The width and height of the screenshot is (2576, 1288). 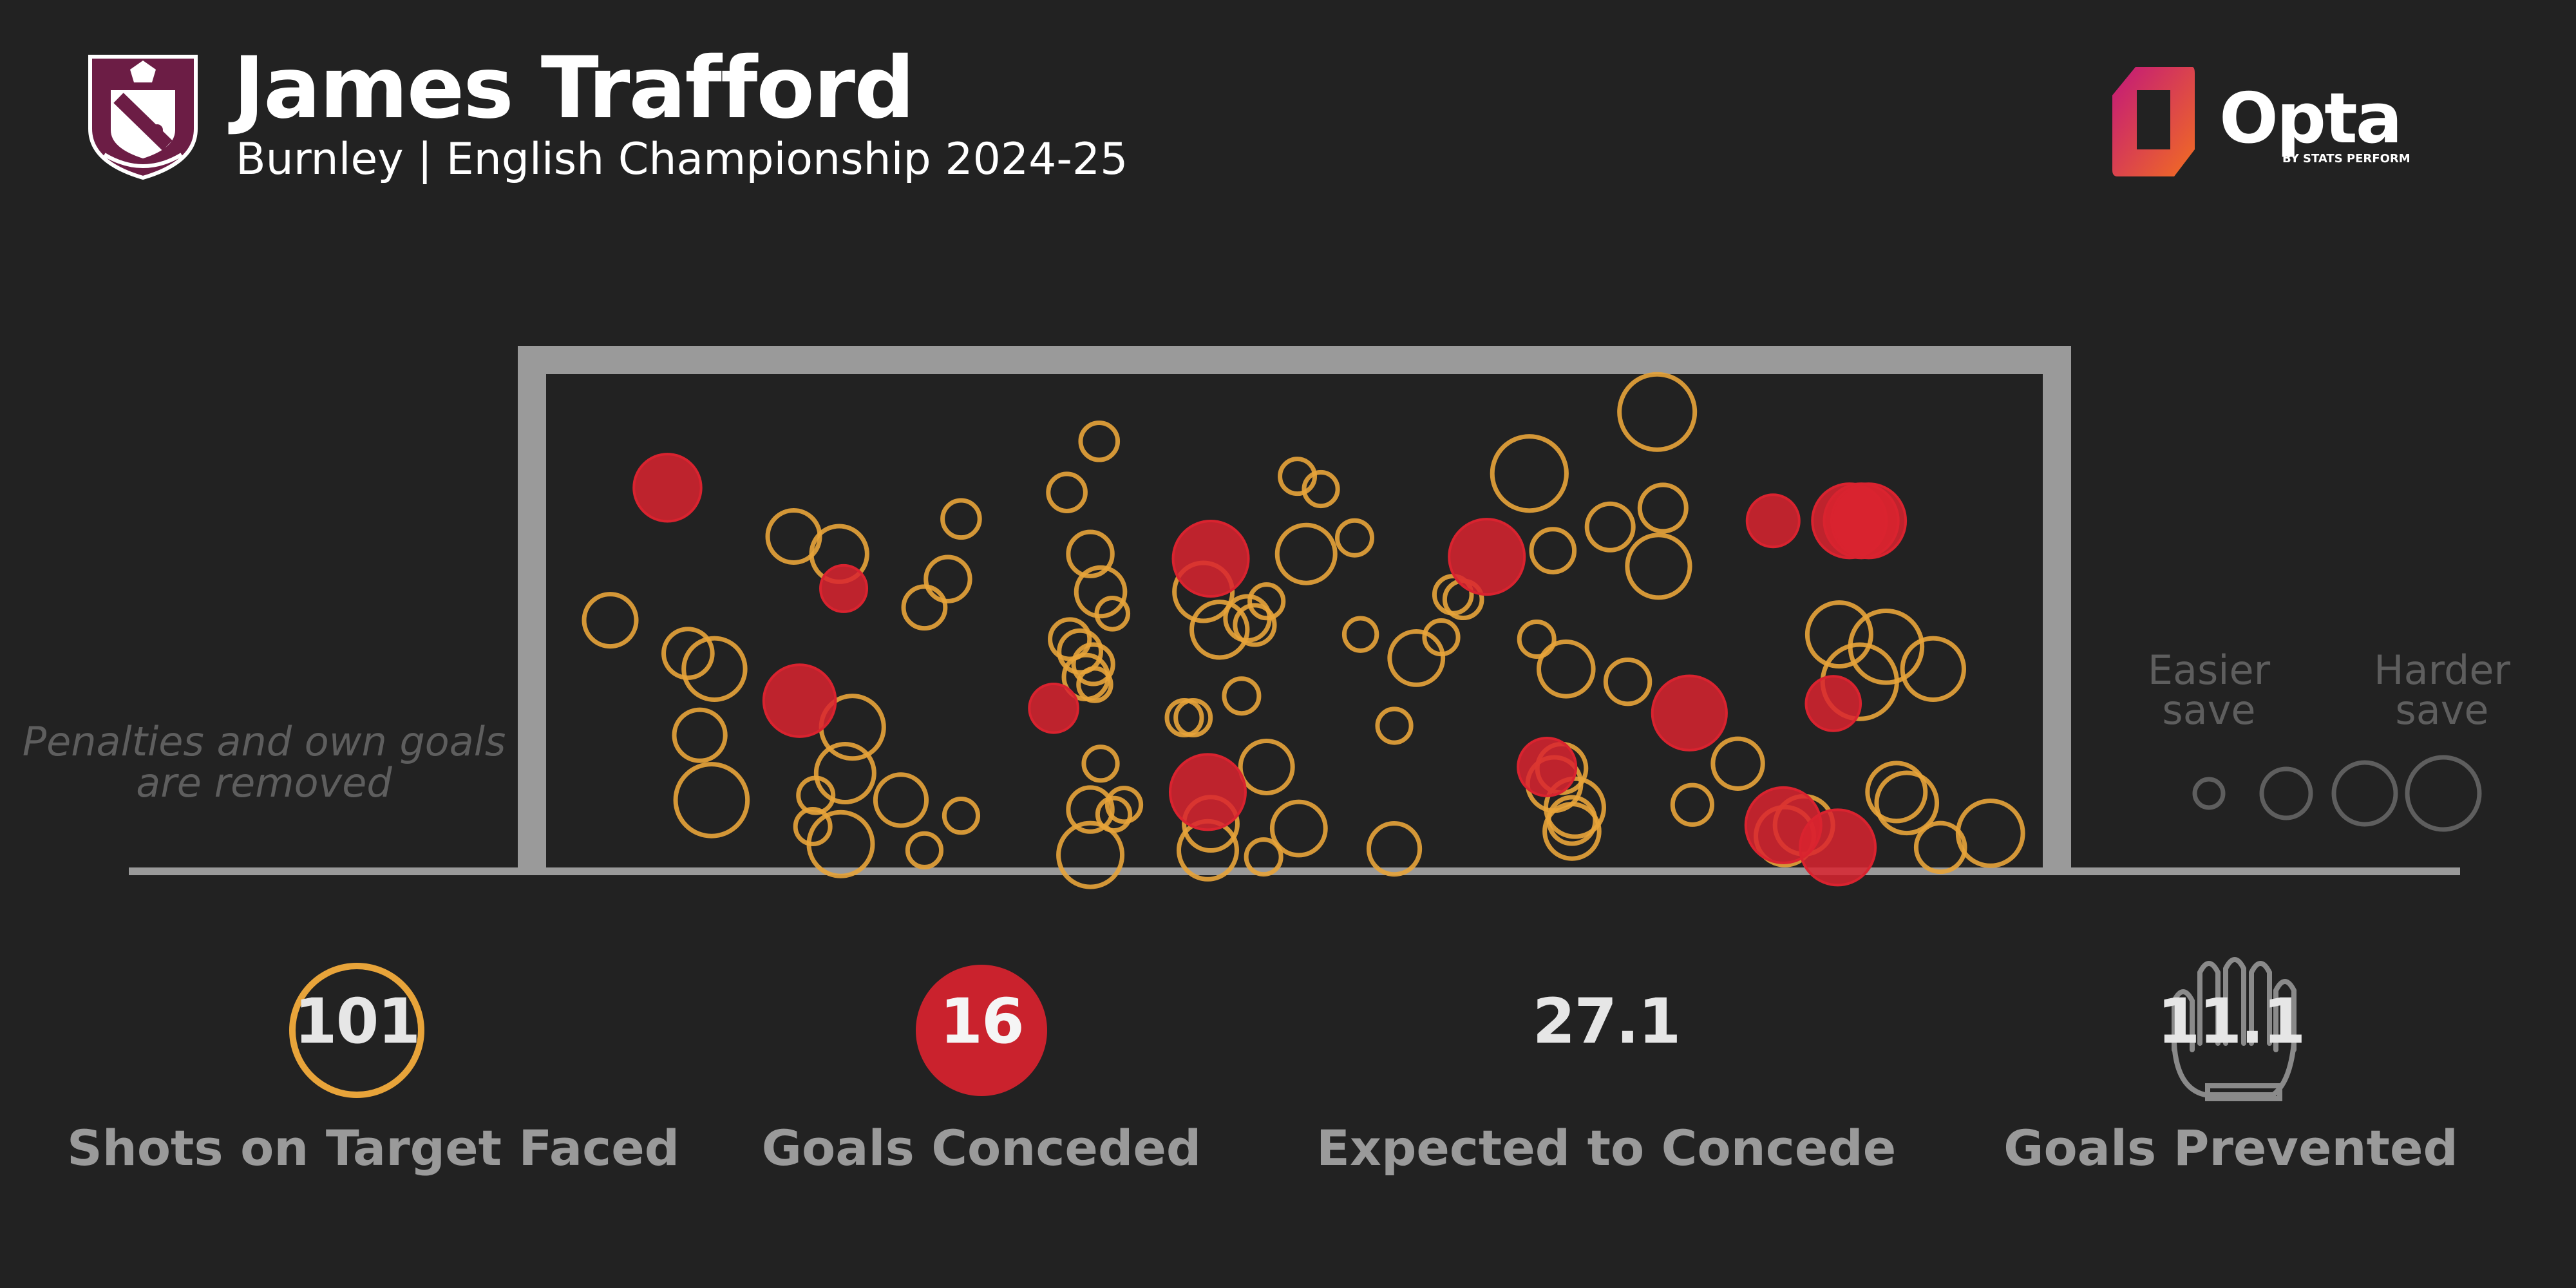 I want to click on saved-ring-icon, so click(x=356, y=1030).